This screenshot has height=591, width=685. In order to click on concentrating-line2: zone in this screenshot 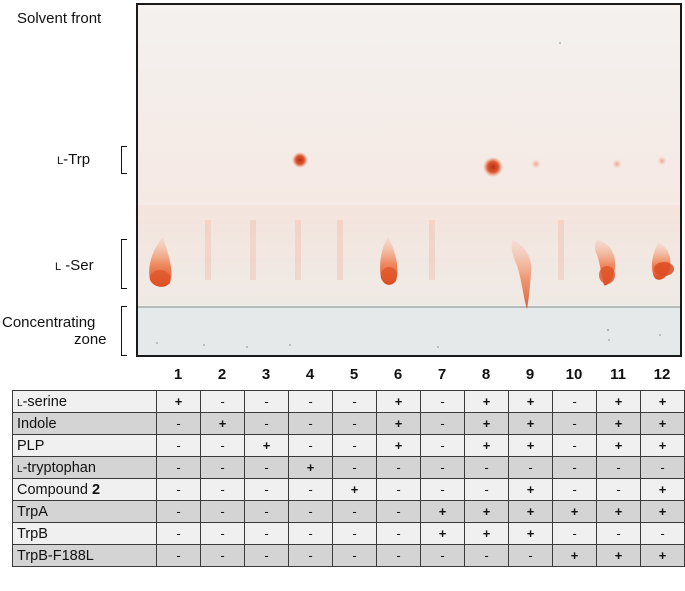, I will do `click(90, 339)`.